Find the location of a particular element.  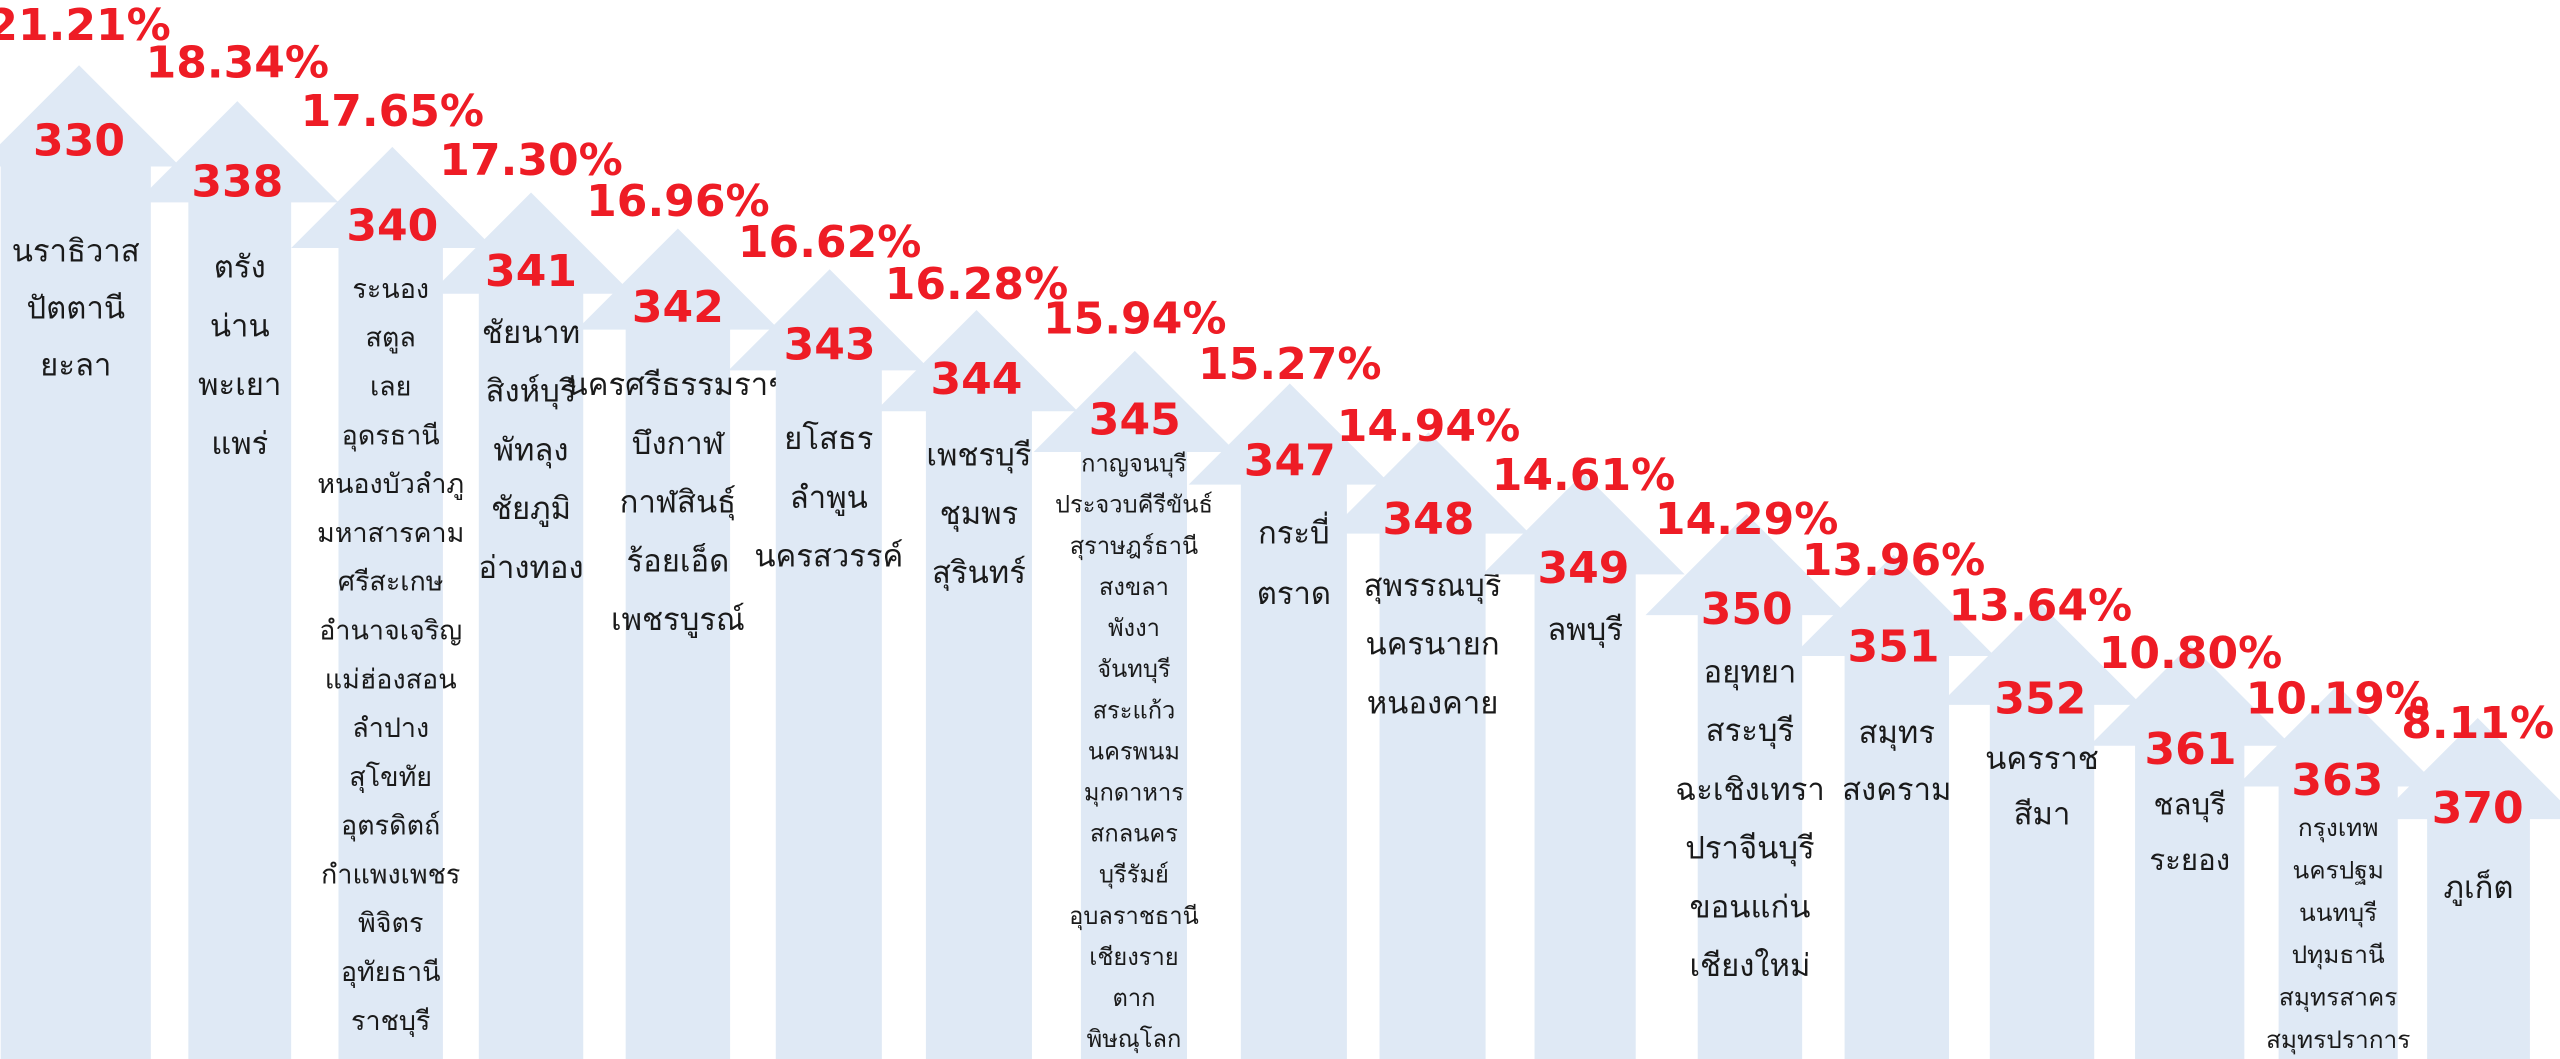

percent-label: 15.27% is located at coordinates (1289, 364).